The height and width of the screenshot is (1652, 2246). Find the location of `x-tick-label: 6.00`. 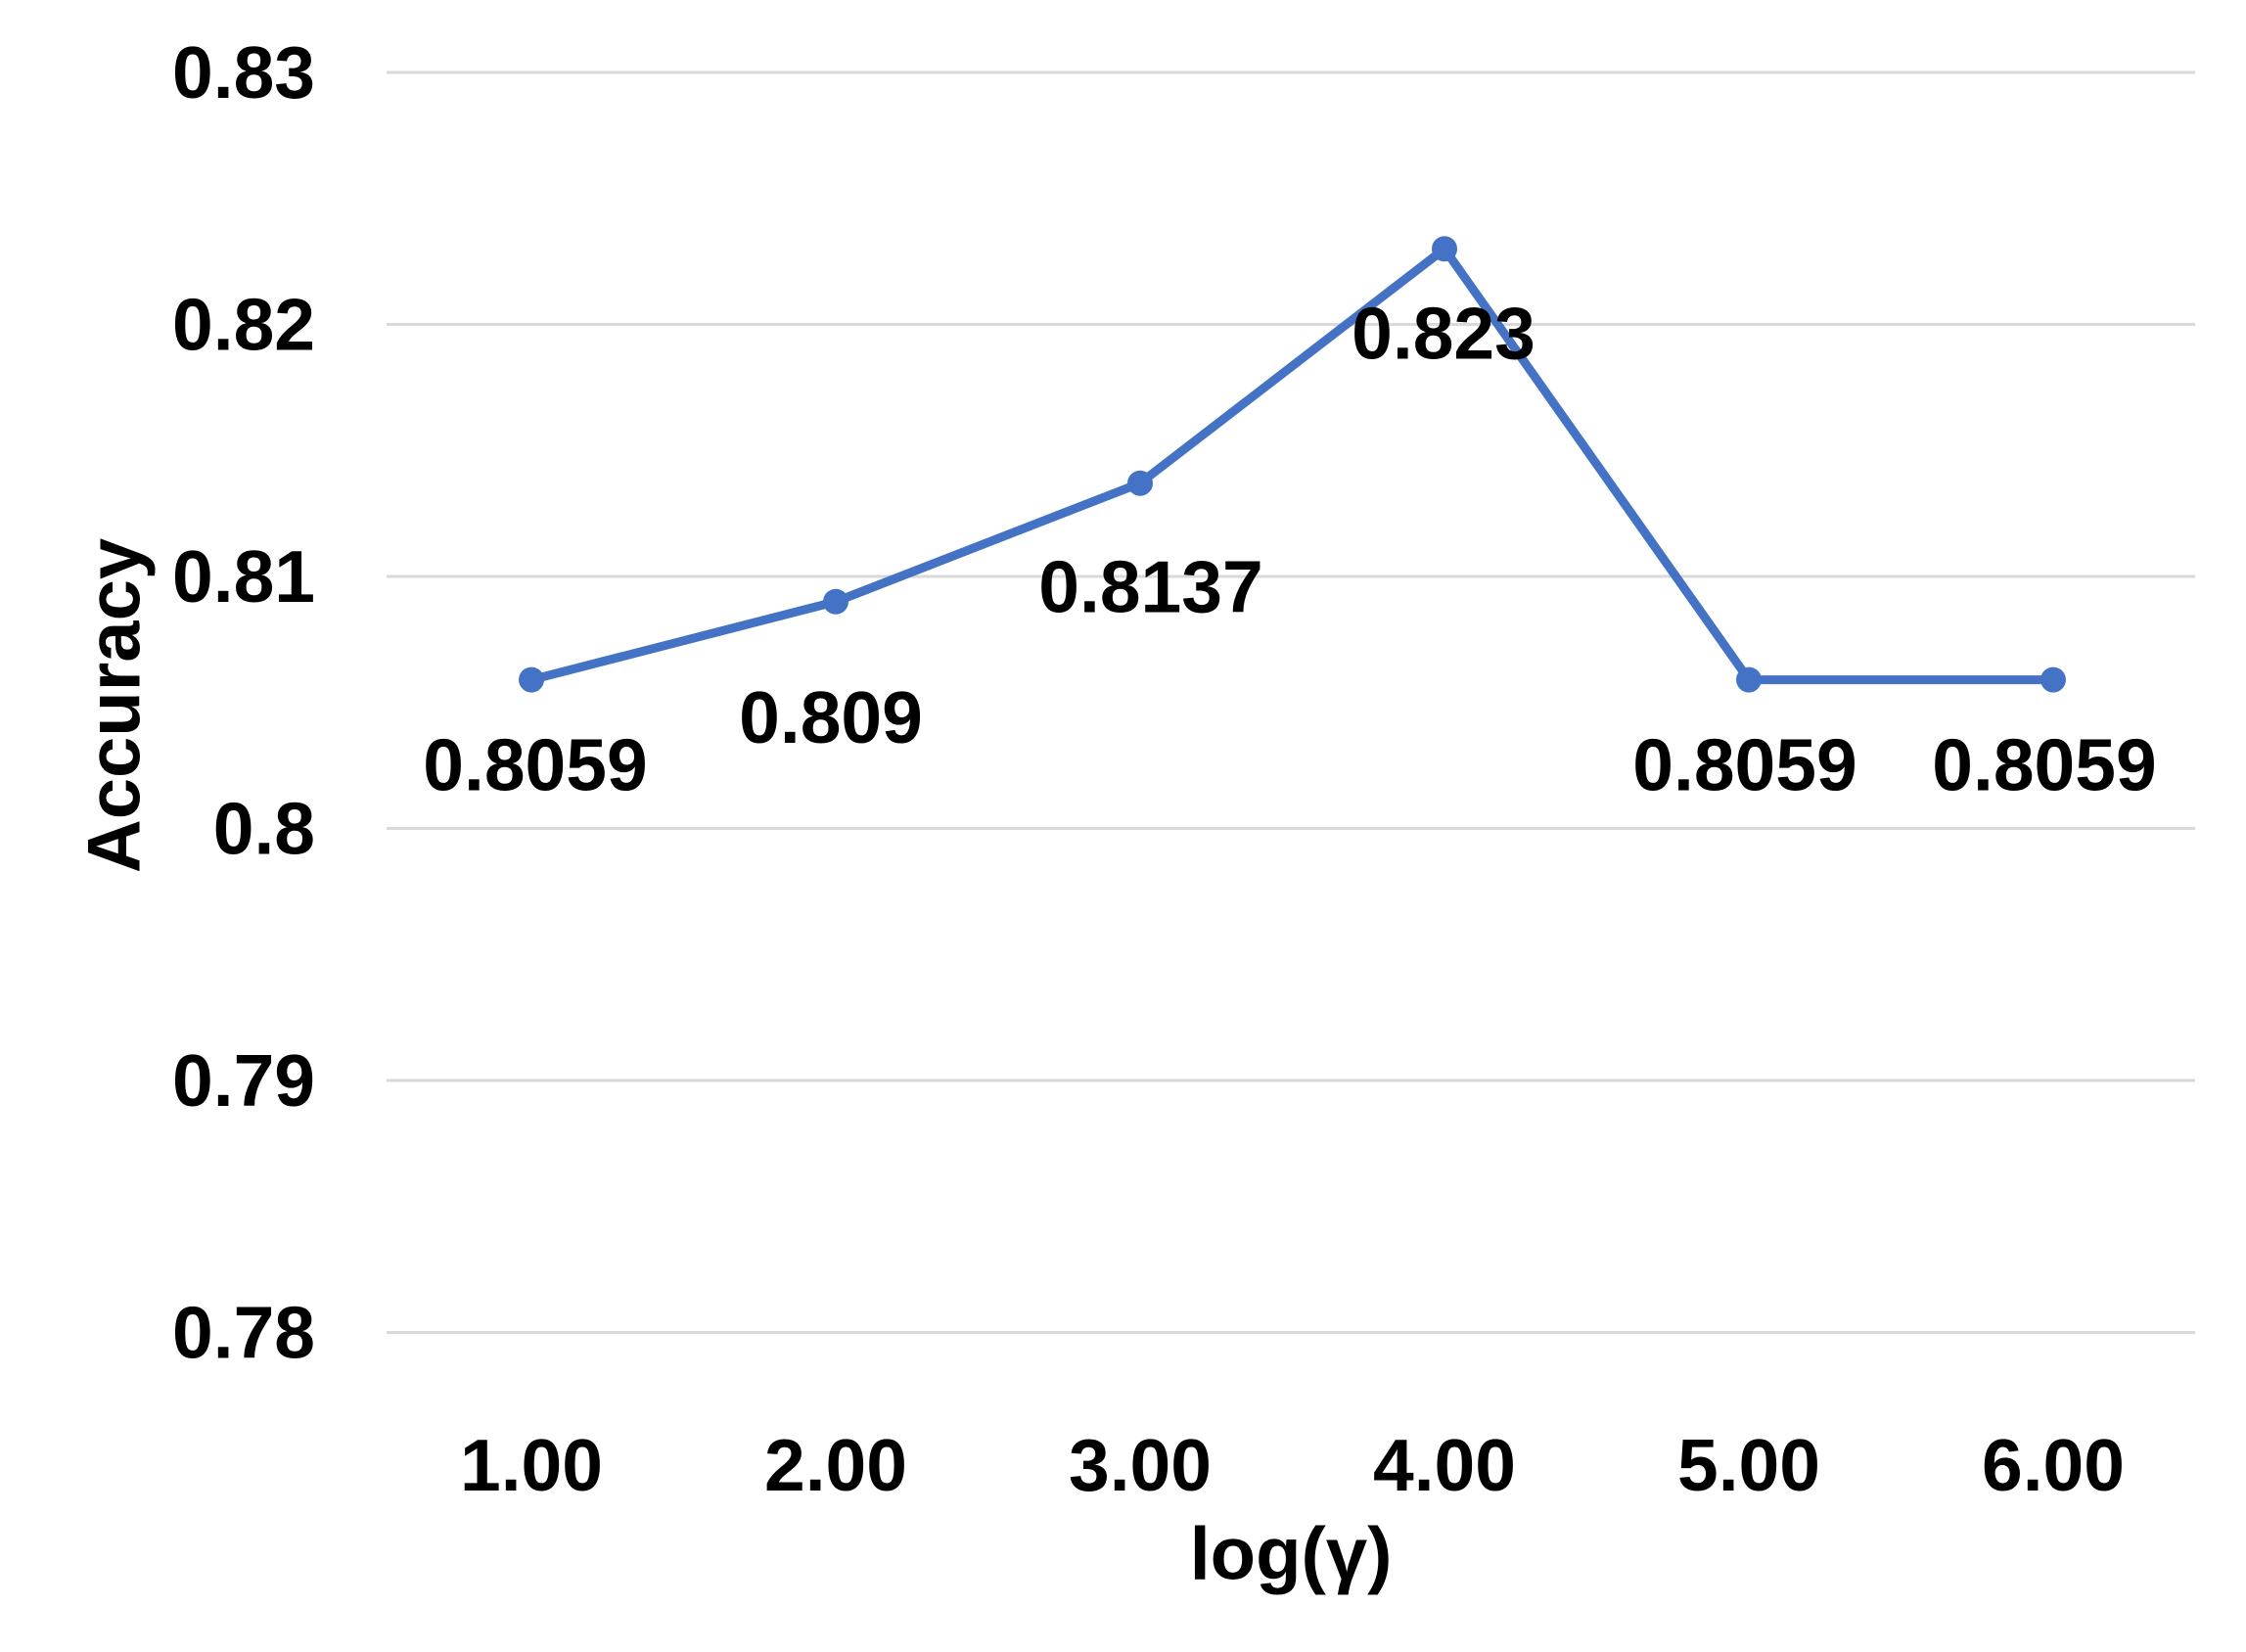

x-tick-label: 6.00 is located at coordinates (2053, 1465).